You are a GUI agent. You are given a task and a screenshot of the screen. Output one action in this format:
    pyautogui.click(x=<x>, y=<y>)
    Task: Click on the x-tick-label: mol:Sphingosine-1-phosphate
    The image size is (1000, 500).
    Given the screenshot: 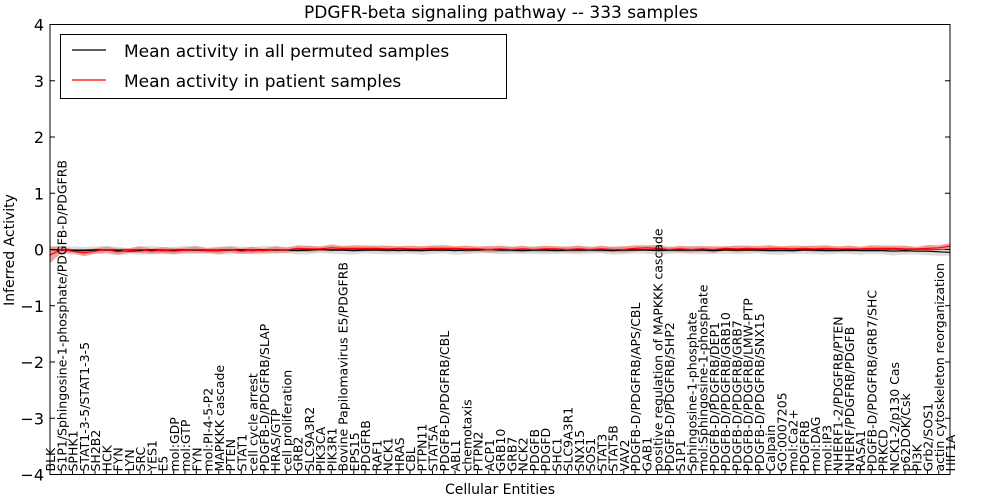 What is the action you would take?
    pyautogui.click(x=703, y=377)
    